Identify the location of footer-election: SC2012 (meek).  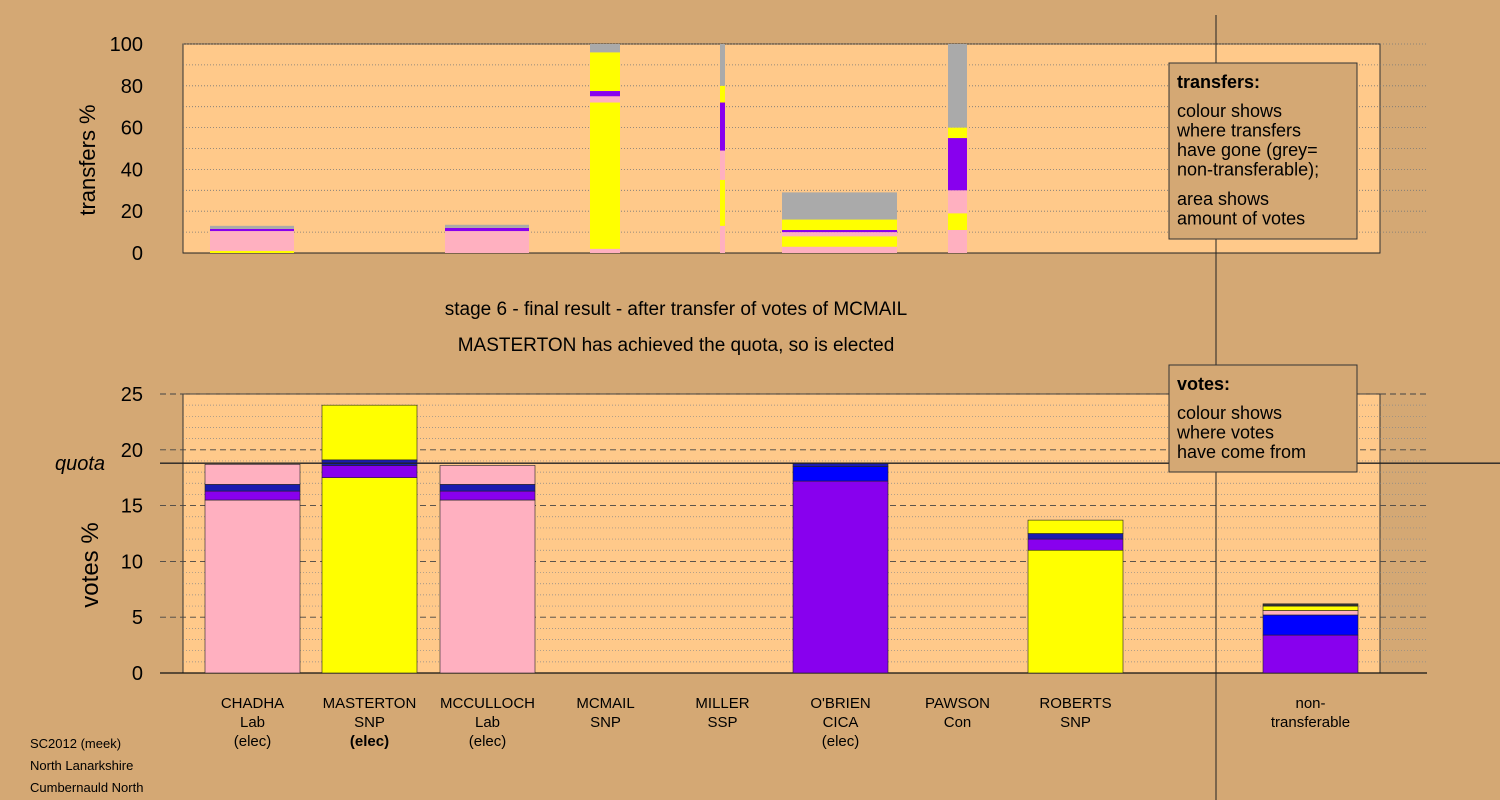
(76, 743).